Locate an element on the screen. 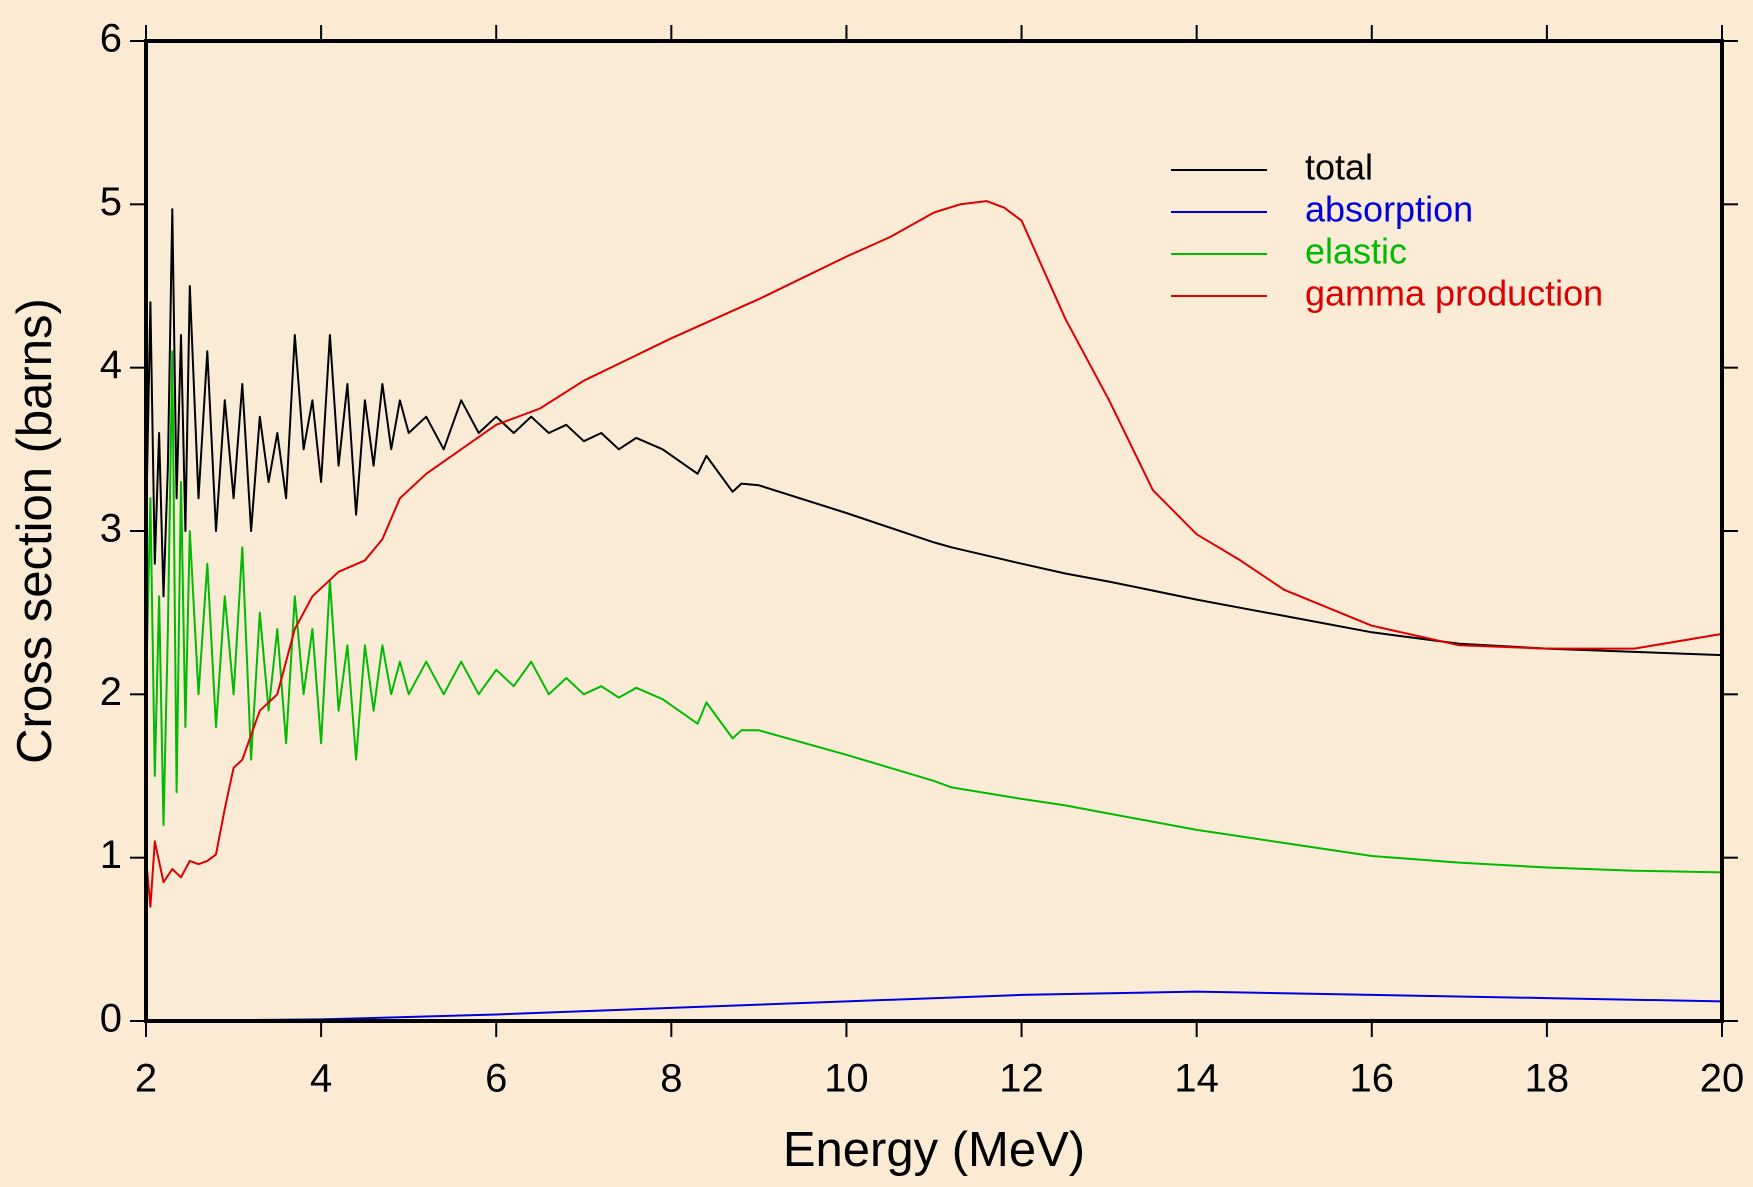 The width and height of the screenshot is (1753, 1187). x-tick-label: 12 is located at coordinates (1021, 1079).